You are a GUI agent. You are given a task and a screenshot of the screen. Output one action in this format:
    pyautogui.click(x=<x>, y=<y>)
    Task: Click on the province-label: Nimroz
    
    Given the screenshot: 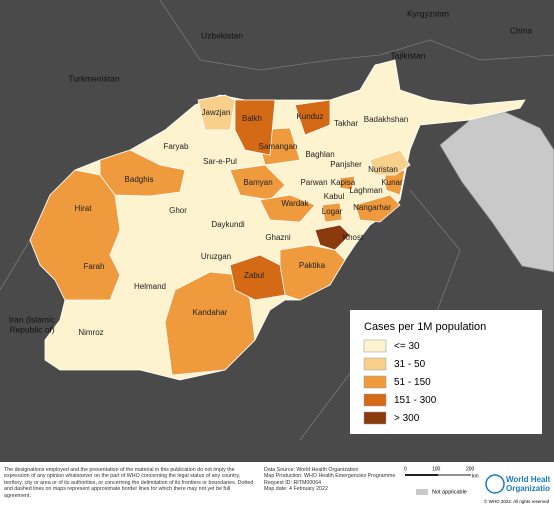 What is the action you would take?
    pyautogui.click(x=90, y=332)
    